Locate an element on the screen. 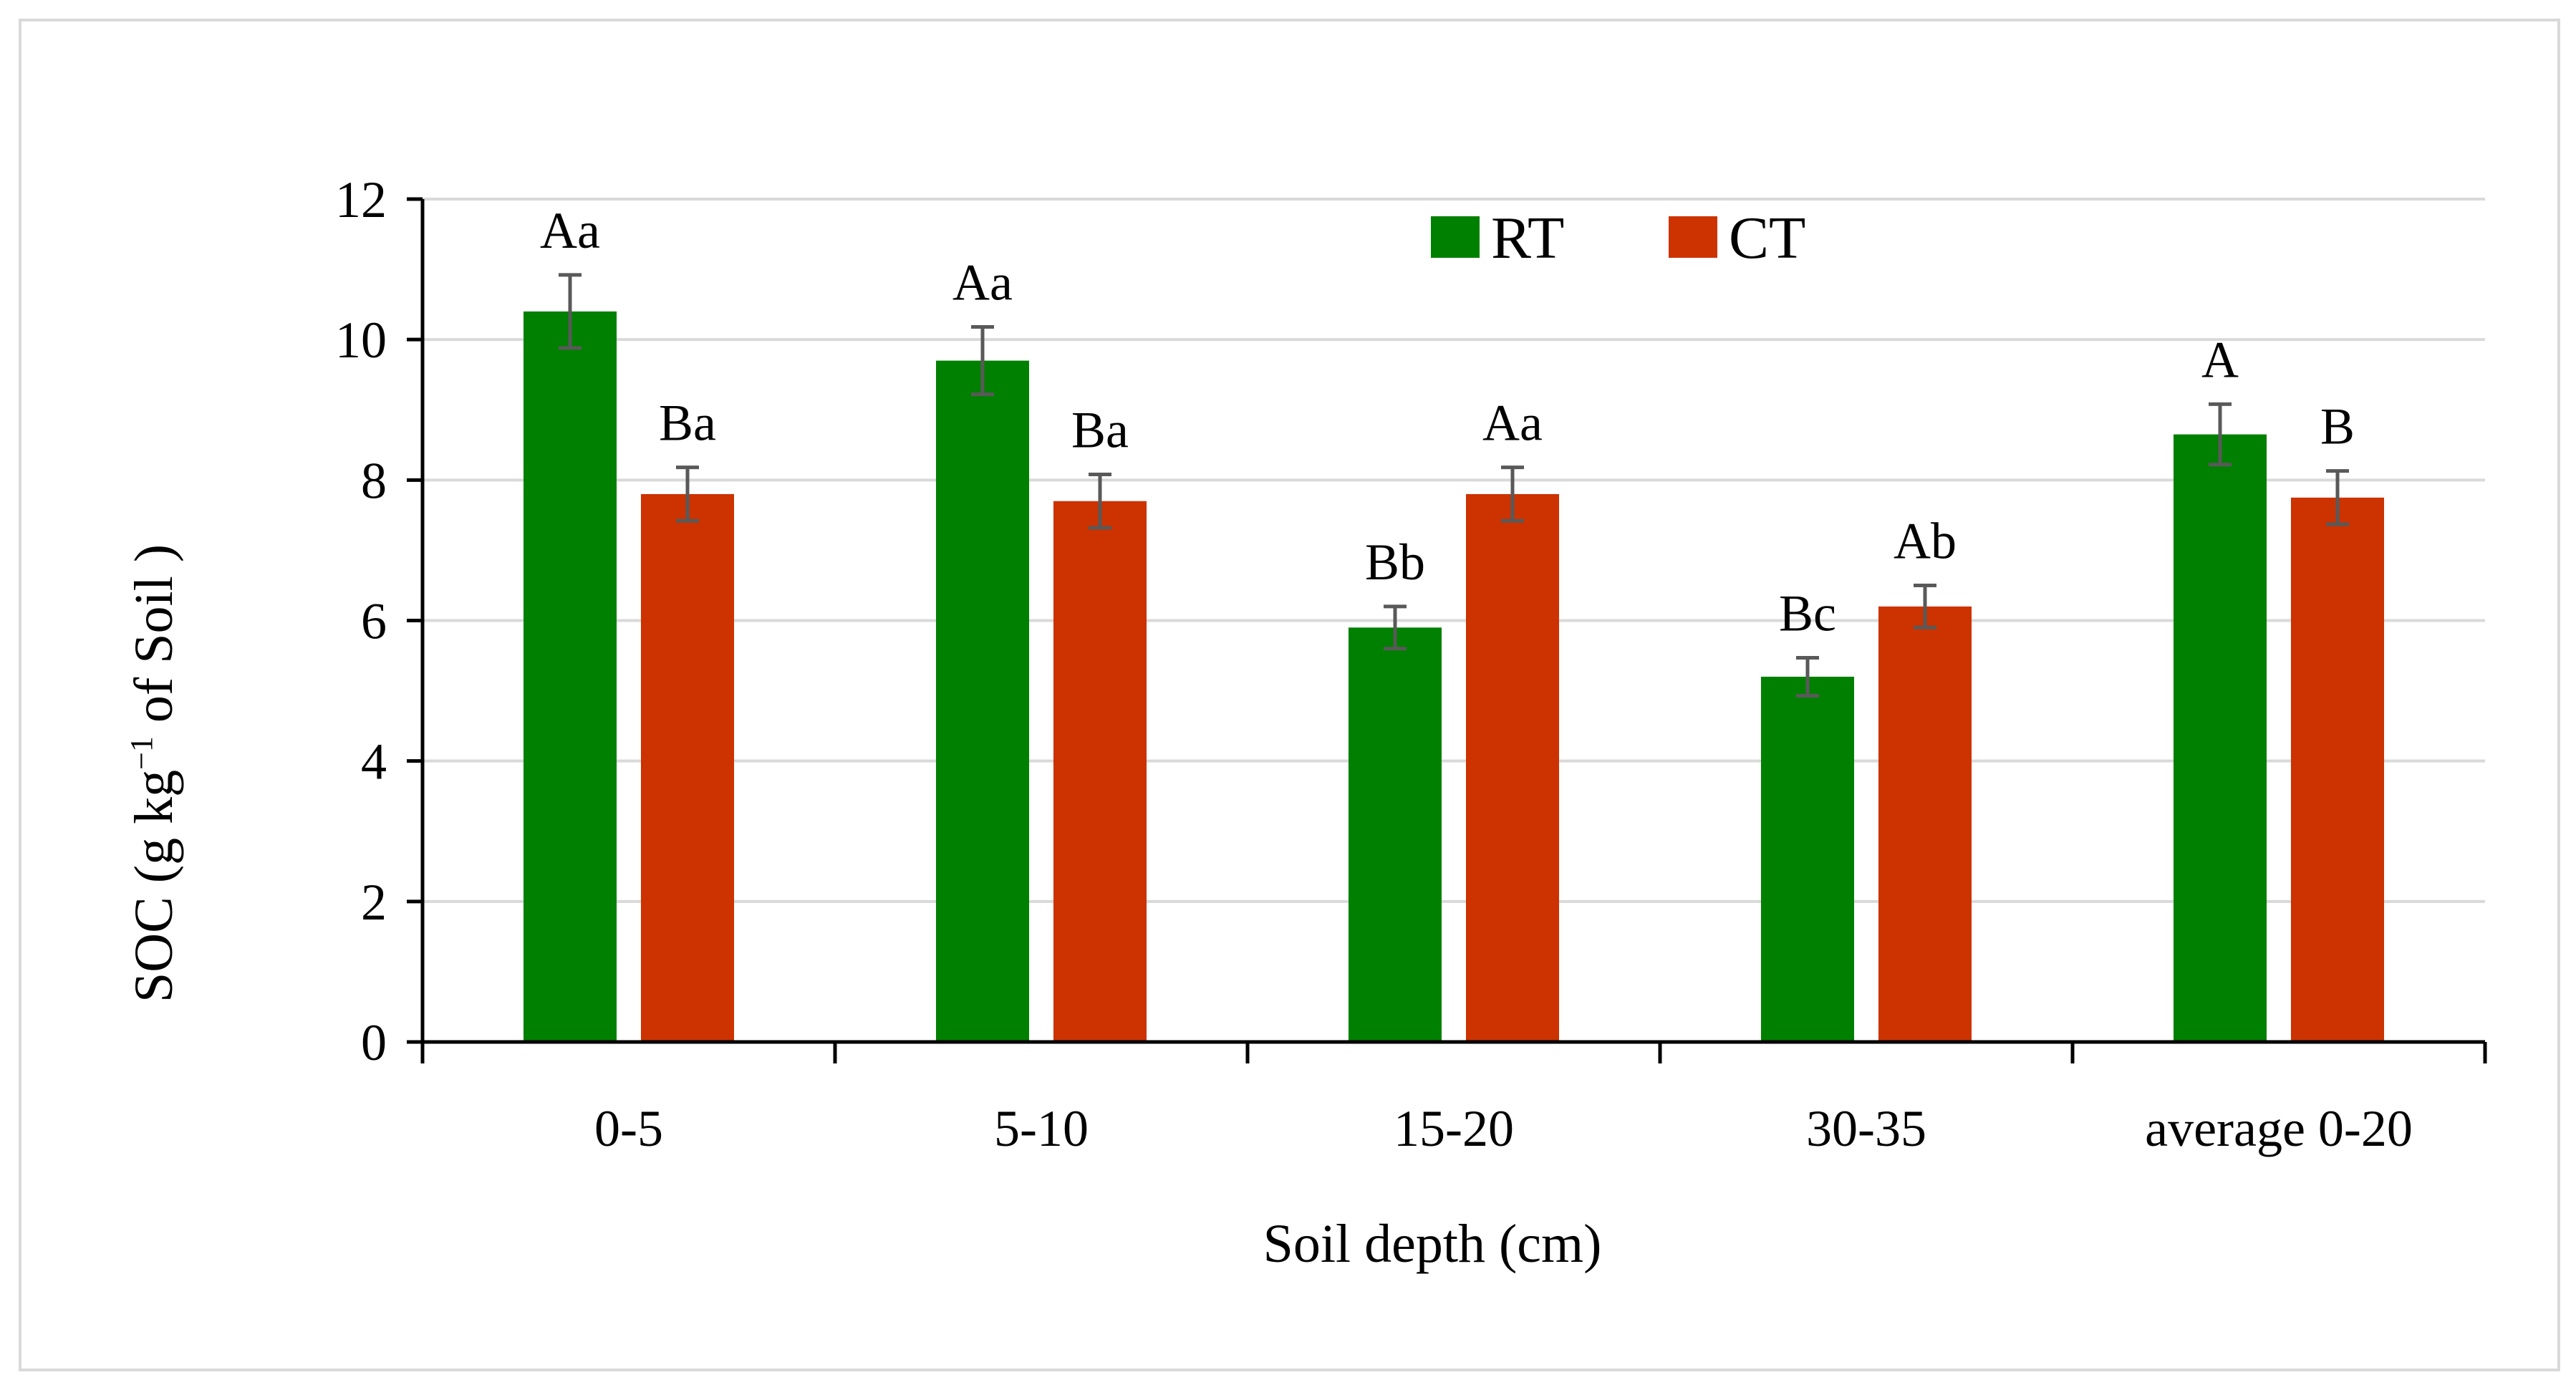 Image resolution: width=2576 pixels, height=1390 pixels. y-tick-label-12: 12 is located at coordinates (361, 199).